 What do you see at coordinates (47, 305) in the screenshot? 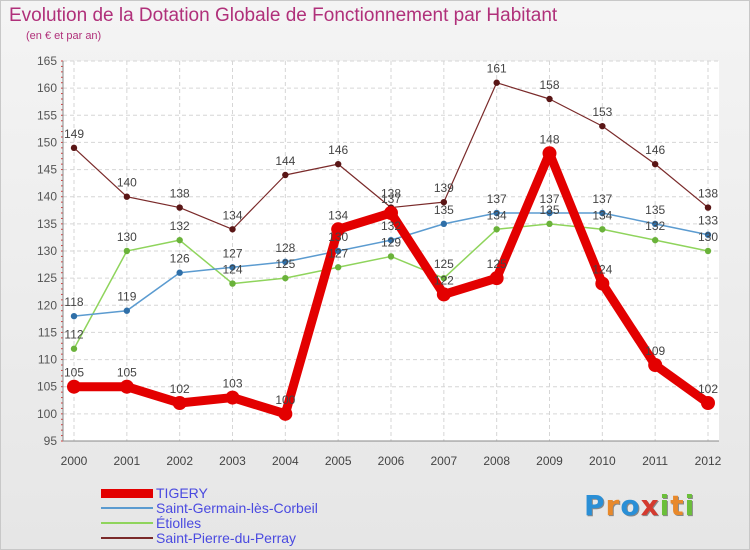
I see `y-tick-label: 120` at bounding box center [47, 305].